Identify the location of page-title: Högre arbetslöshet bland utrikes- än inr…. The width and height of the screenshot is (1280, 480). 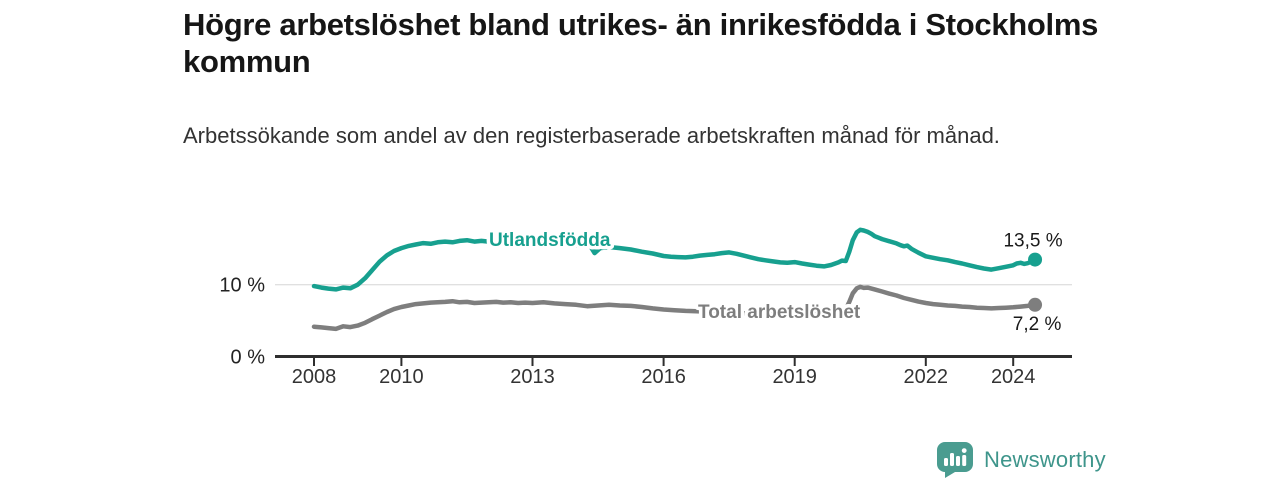
(641, 43).